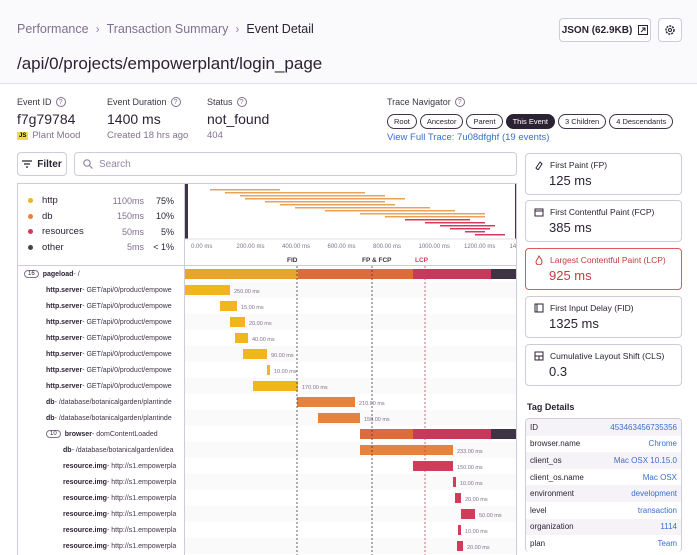  I want to click on view-full-trace-link: View Full Trace: 7u08dfghf (19 events), so click(468, 137).